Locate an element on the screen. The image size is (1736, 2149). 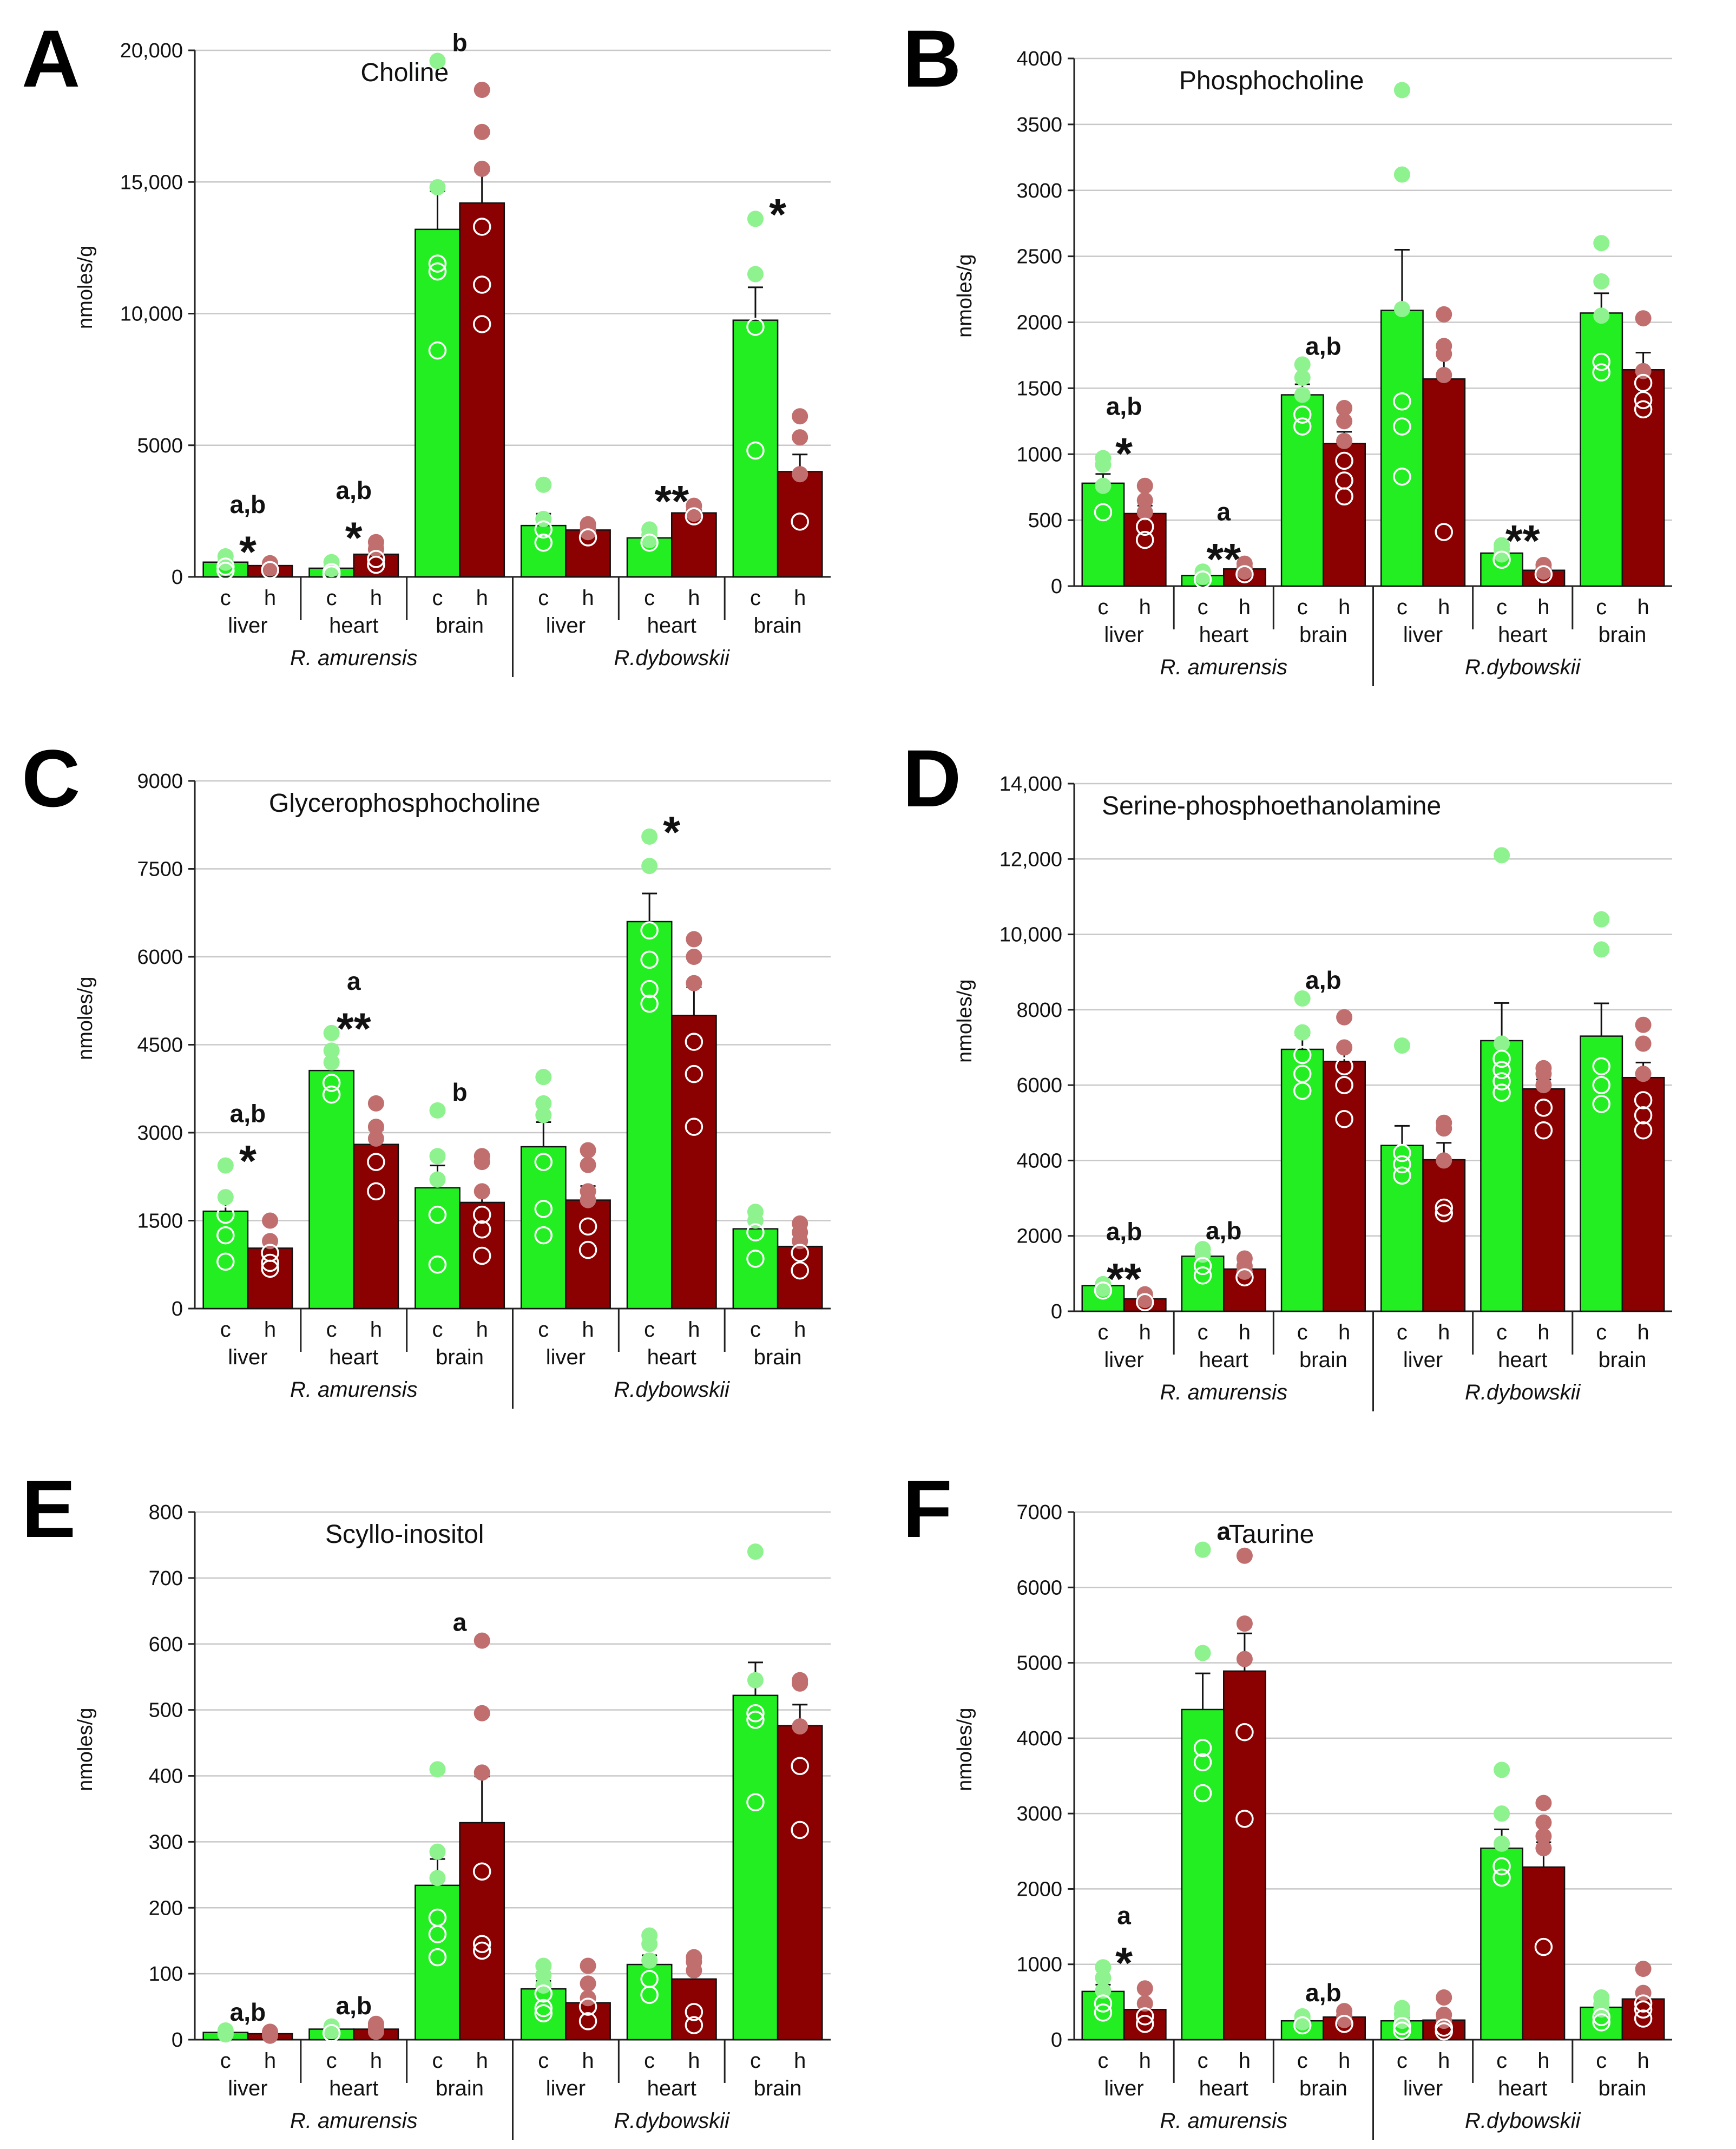
group-brain: c h brain is located at coordinates (1319, 1181).